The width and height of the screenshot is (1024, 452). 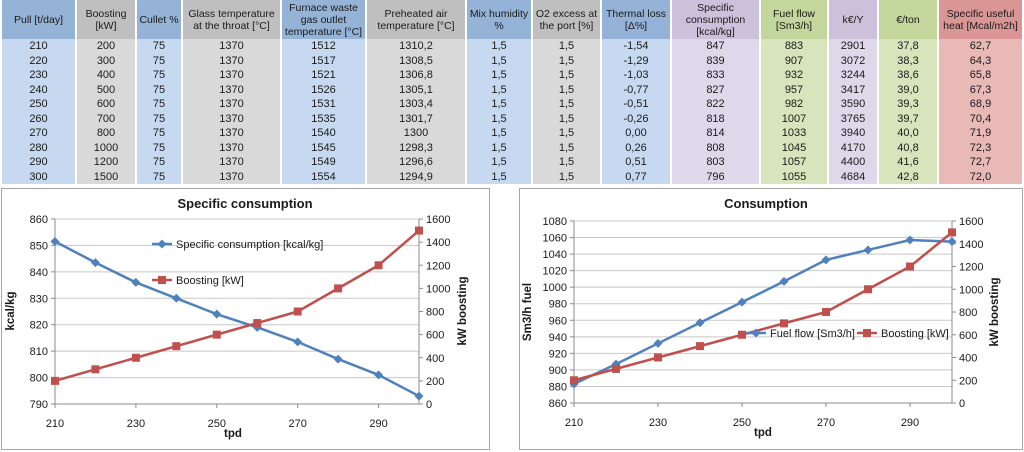 What do you see at coordinates (908, 89) in the screenshot?
I see `table-cell: 39,0` at bounding box center [908, 89].